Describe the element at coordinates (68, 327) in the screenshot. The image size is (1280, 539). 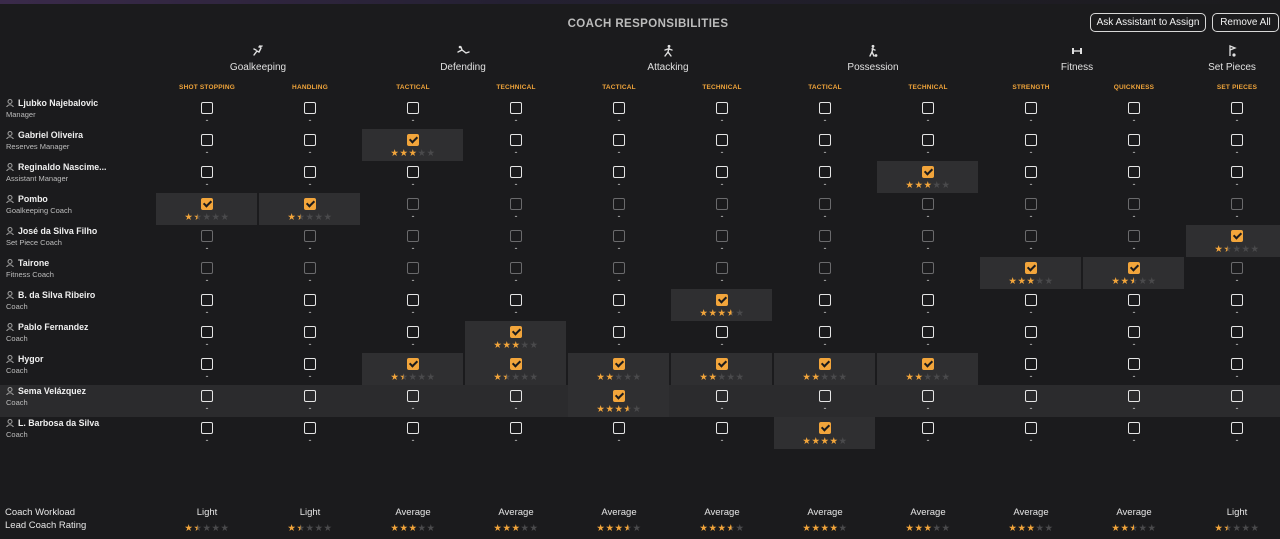
I see `coach-name: Pablo Fernandez` at that location.